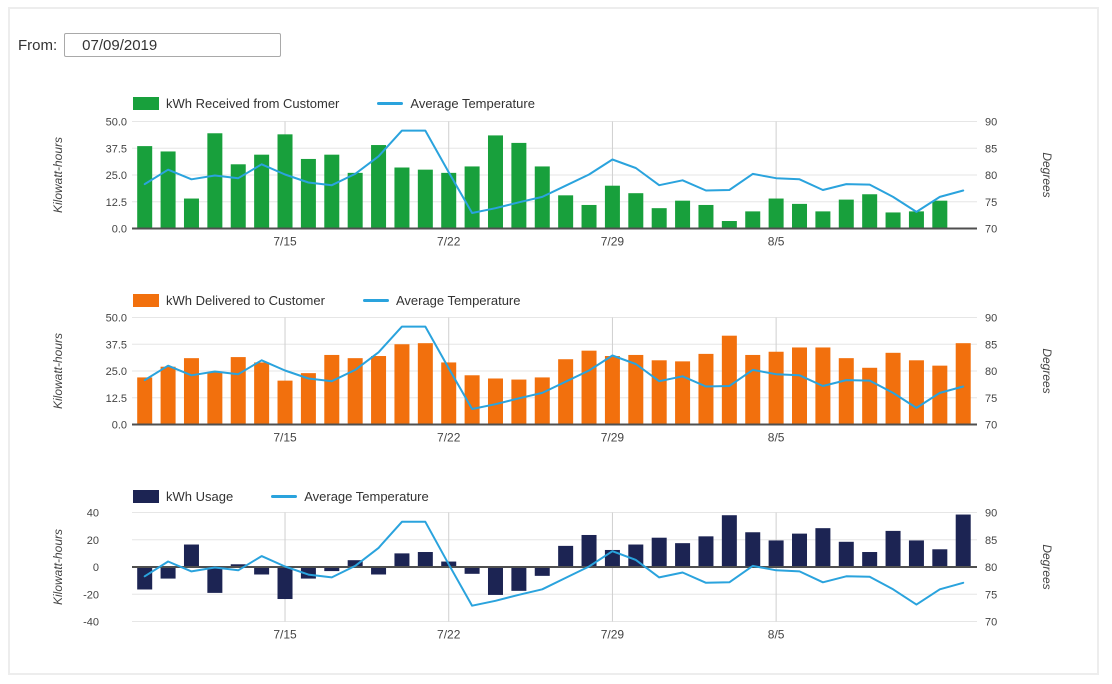  I want to click on y-axis-tick-label: 25.0, so click(116, 372).